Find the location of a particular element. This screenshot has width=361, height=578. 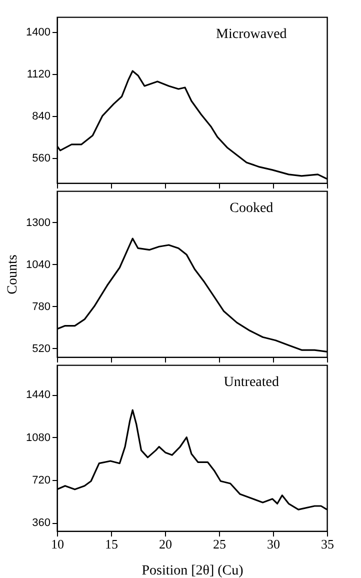

y-tick-label: 520 is located at coordinates (41, 348).